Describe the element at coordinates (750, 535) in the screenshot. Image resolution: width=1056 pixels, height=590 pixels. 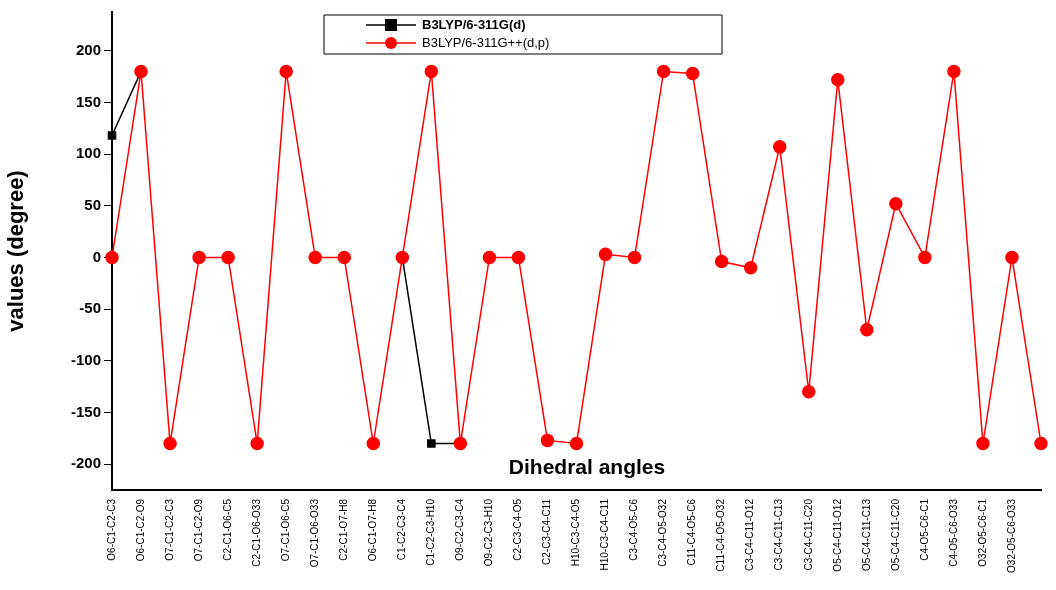
I see `x-tick-label: C3-C4-C11-O12` at that location.